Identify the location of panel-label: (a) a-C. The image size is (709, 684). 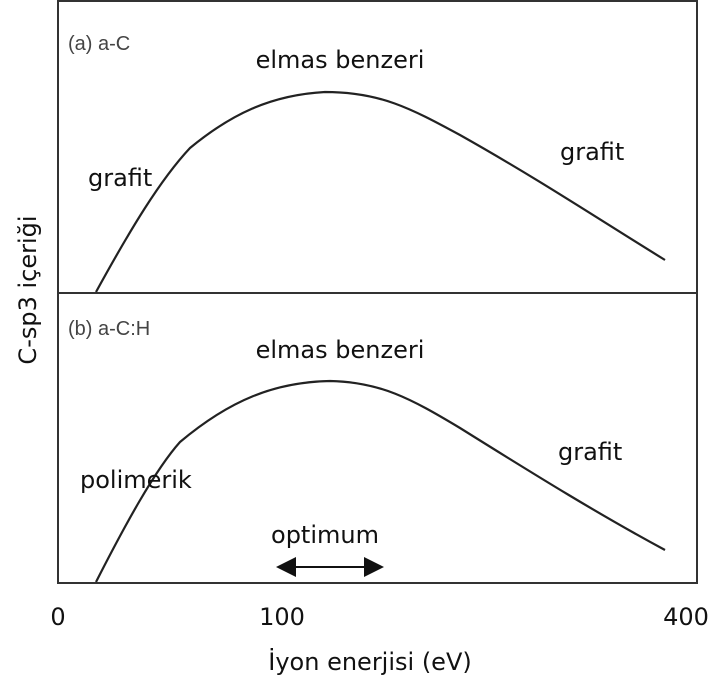
(99, 44).